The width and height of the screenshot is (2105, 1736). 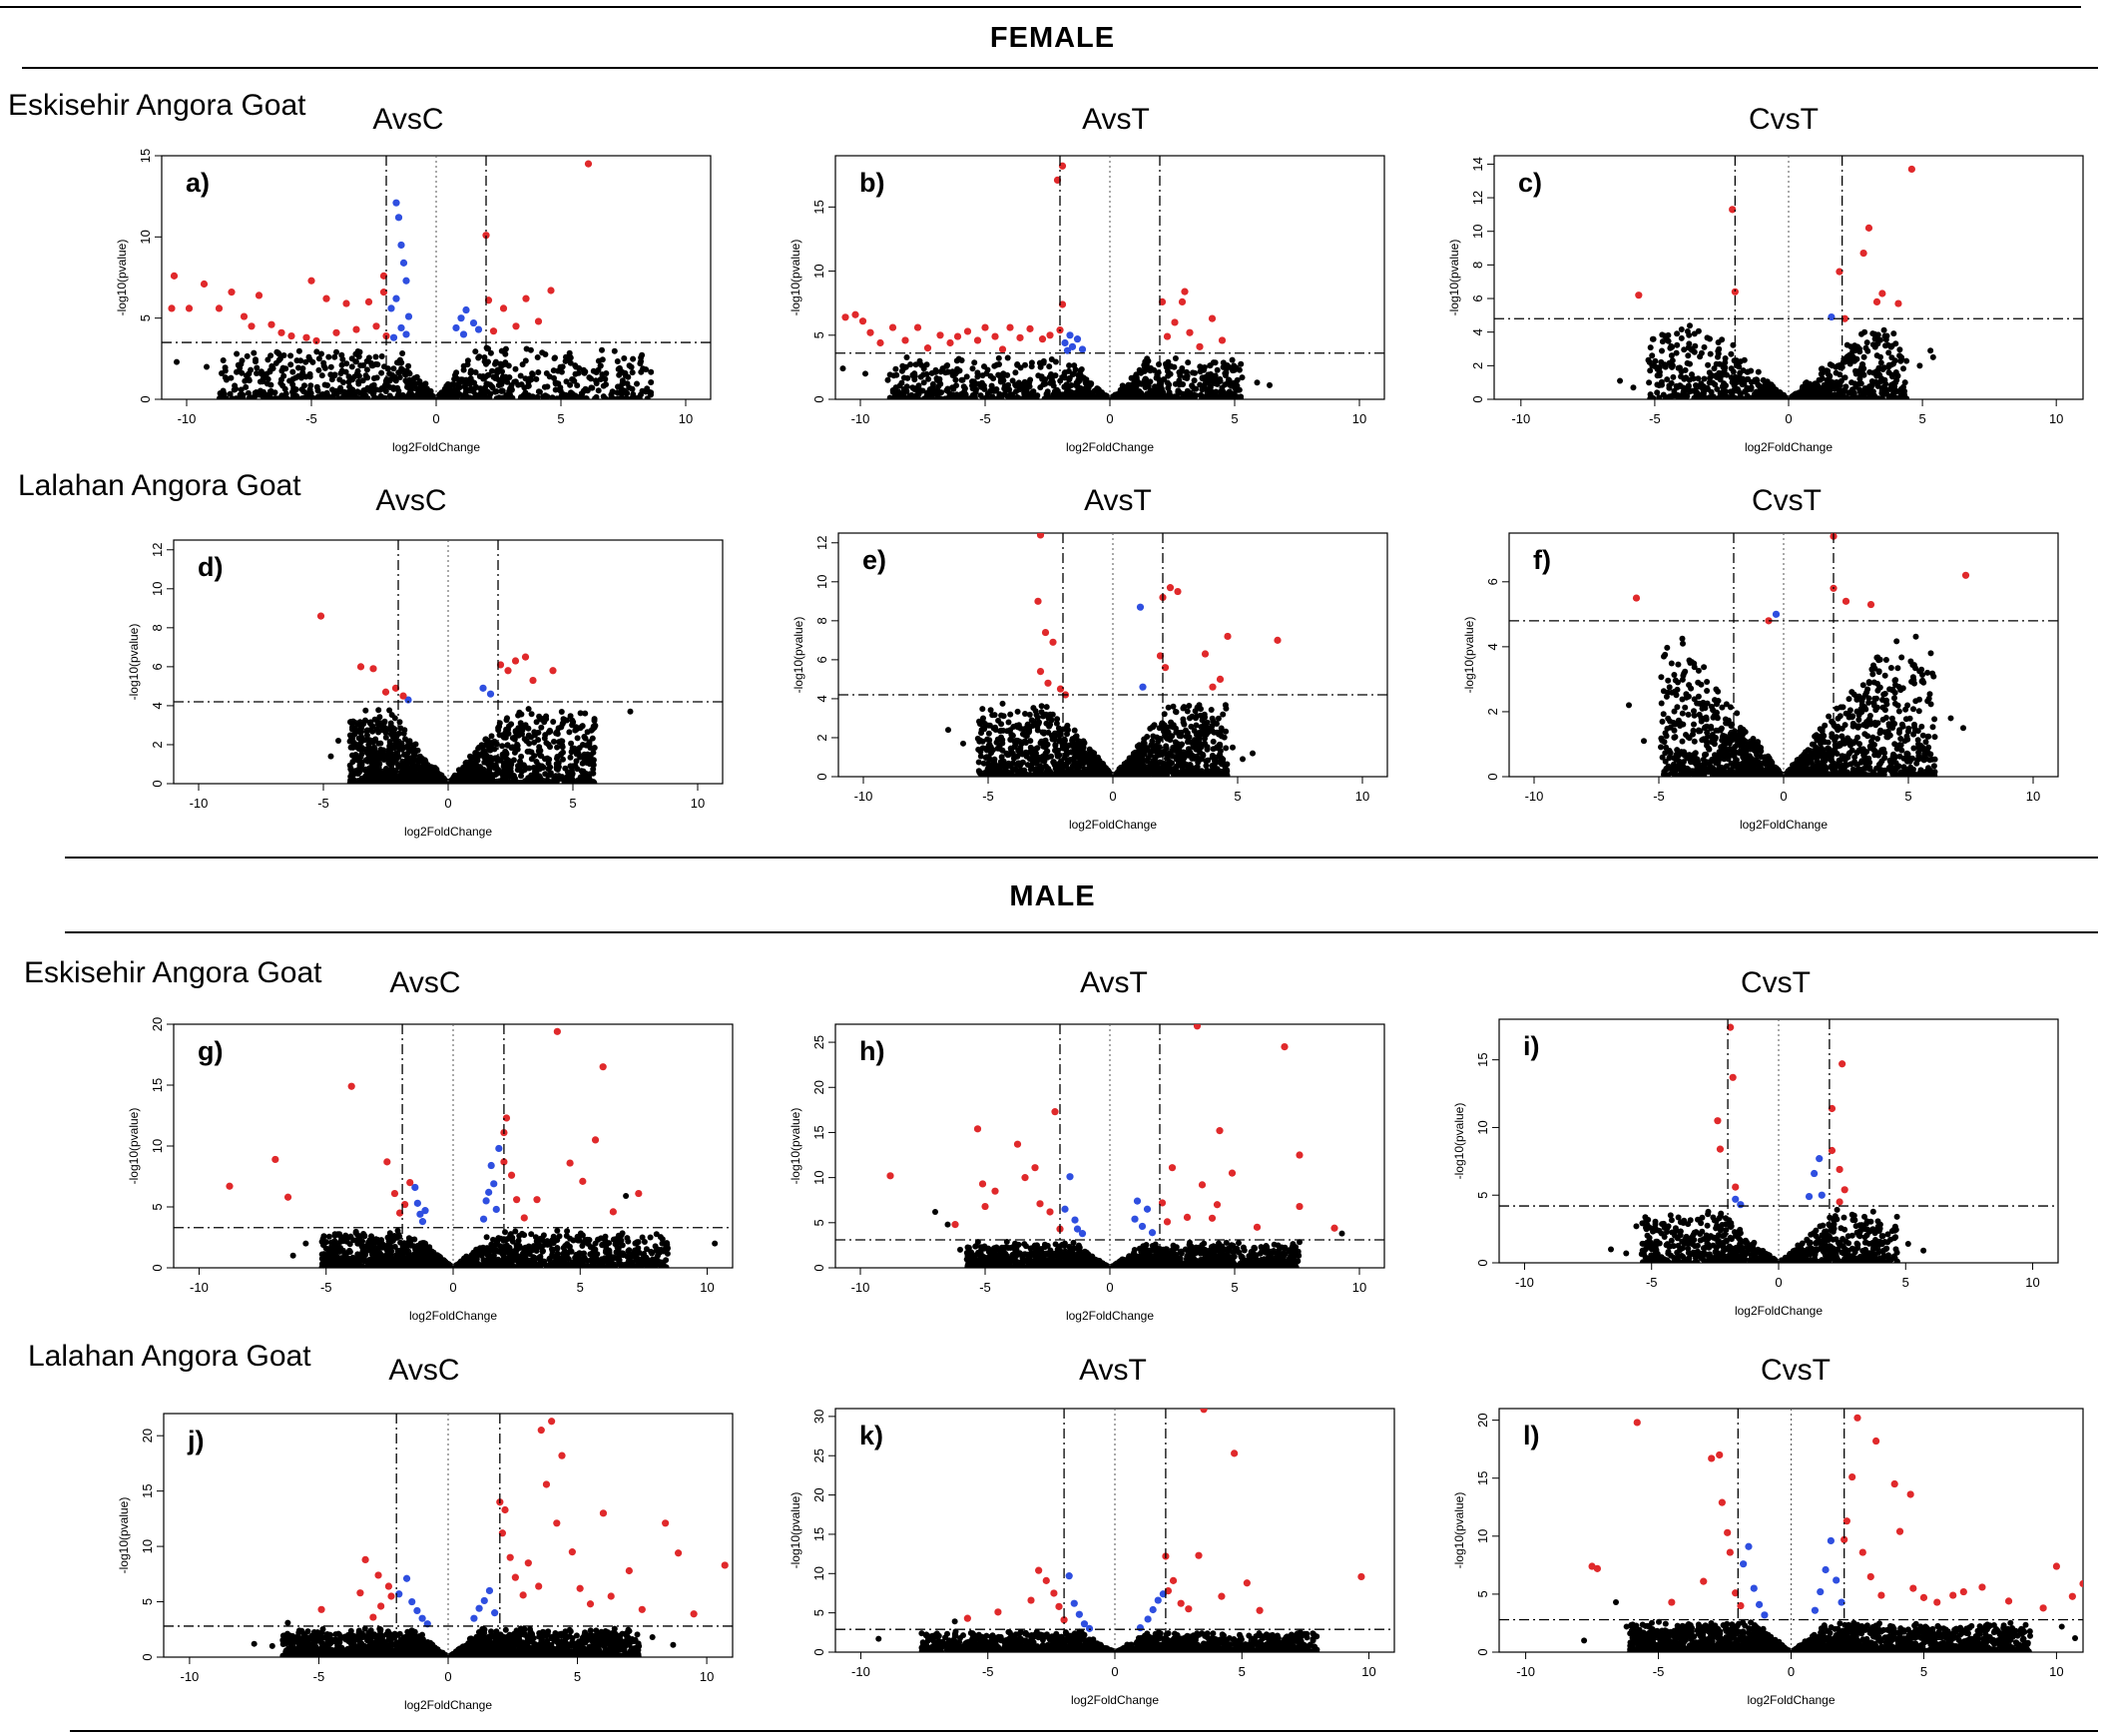 What do you see at coordinates (134, 662) in the screenshot?
I see `y-axis-label: -log10(pvalue)` at bounding box center [134, 662].